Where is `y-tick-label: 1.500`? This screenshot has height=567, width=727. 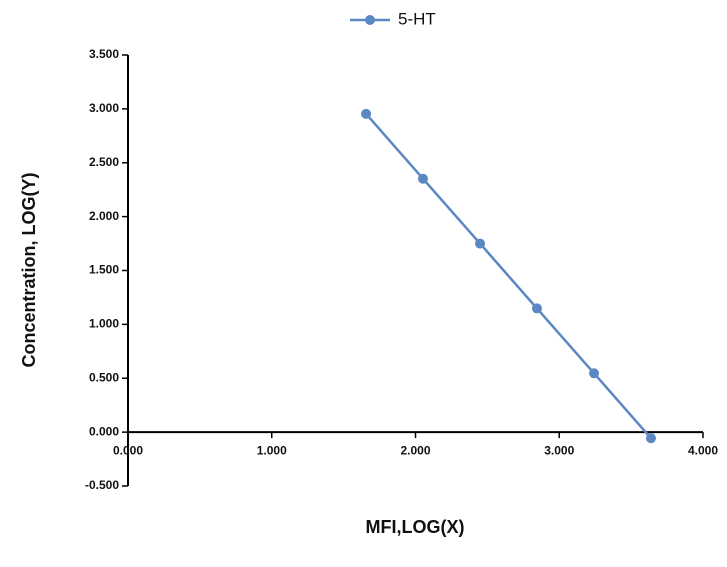
y-tick-label: 1.500 is located at coordinates (104, 270).